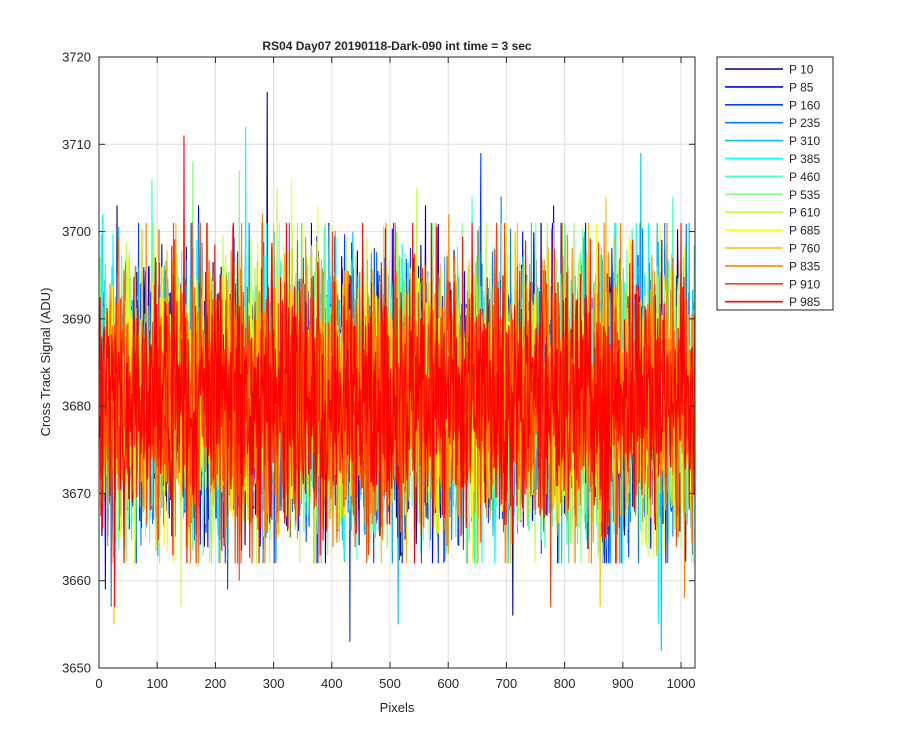 The height and width of the screenshot is (750, 900). I want to click on y-tick-label: 3670, so click(76, 493).